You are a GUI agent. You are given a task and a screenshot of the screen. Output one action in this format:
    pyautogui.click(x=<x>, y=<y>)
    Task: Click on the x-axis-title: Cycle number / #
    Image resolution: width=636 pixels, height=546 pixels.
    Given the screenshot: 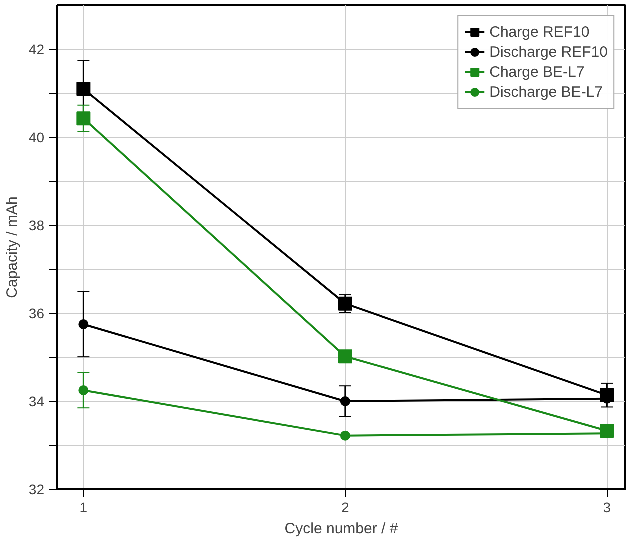 What is the action you would take?
    pyautogui.click(x=341, y=529)
    